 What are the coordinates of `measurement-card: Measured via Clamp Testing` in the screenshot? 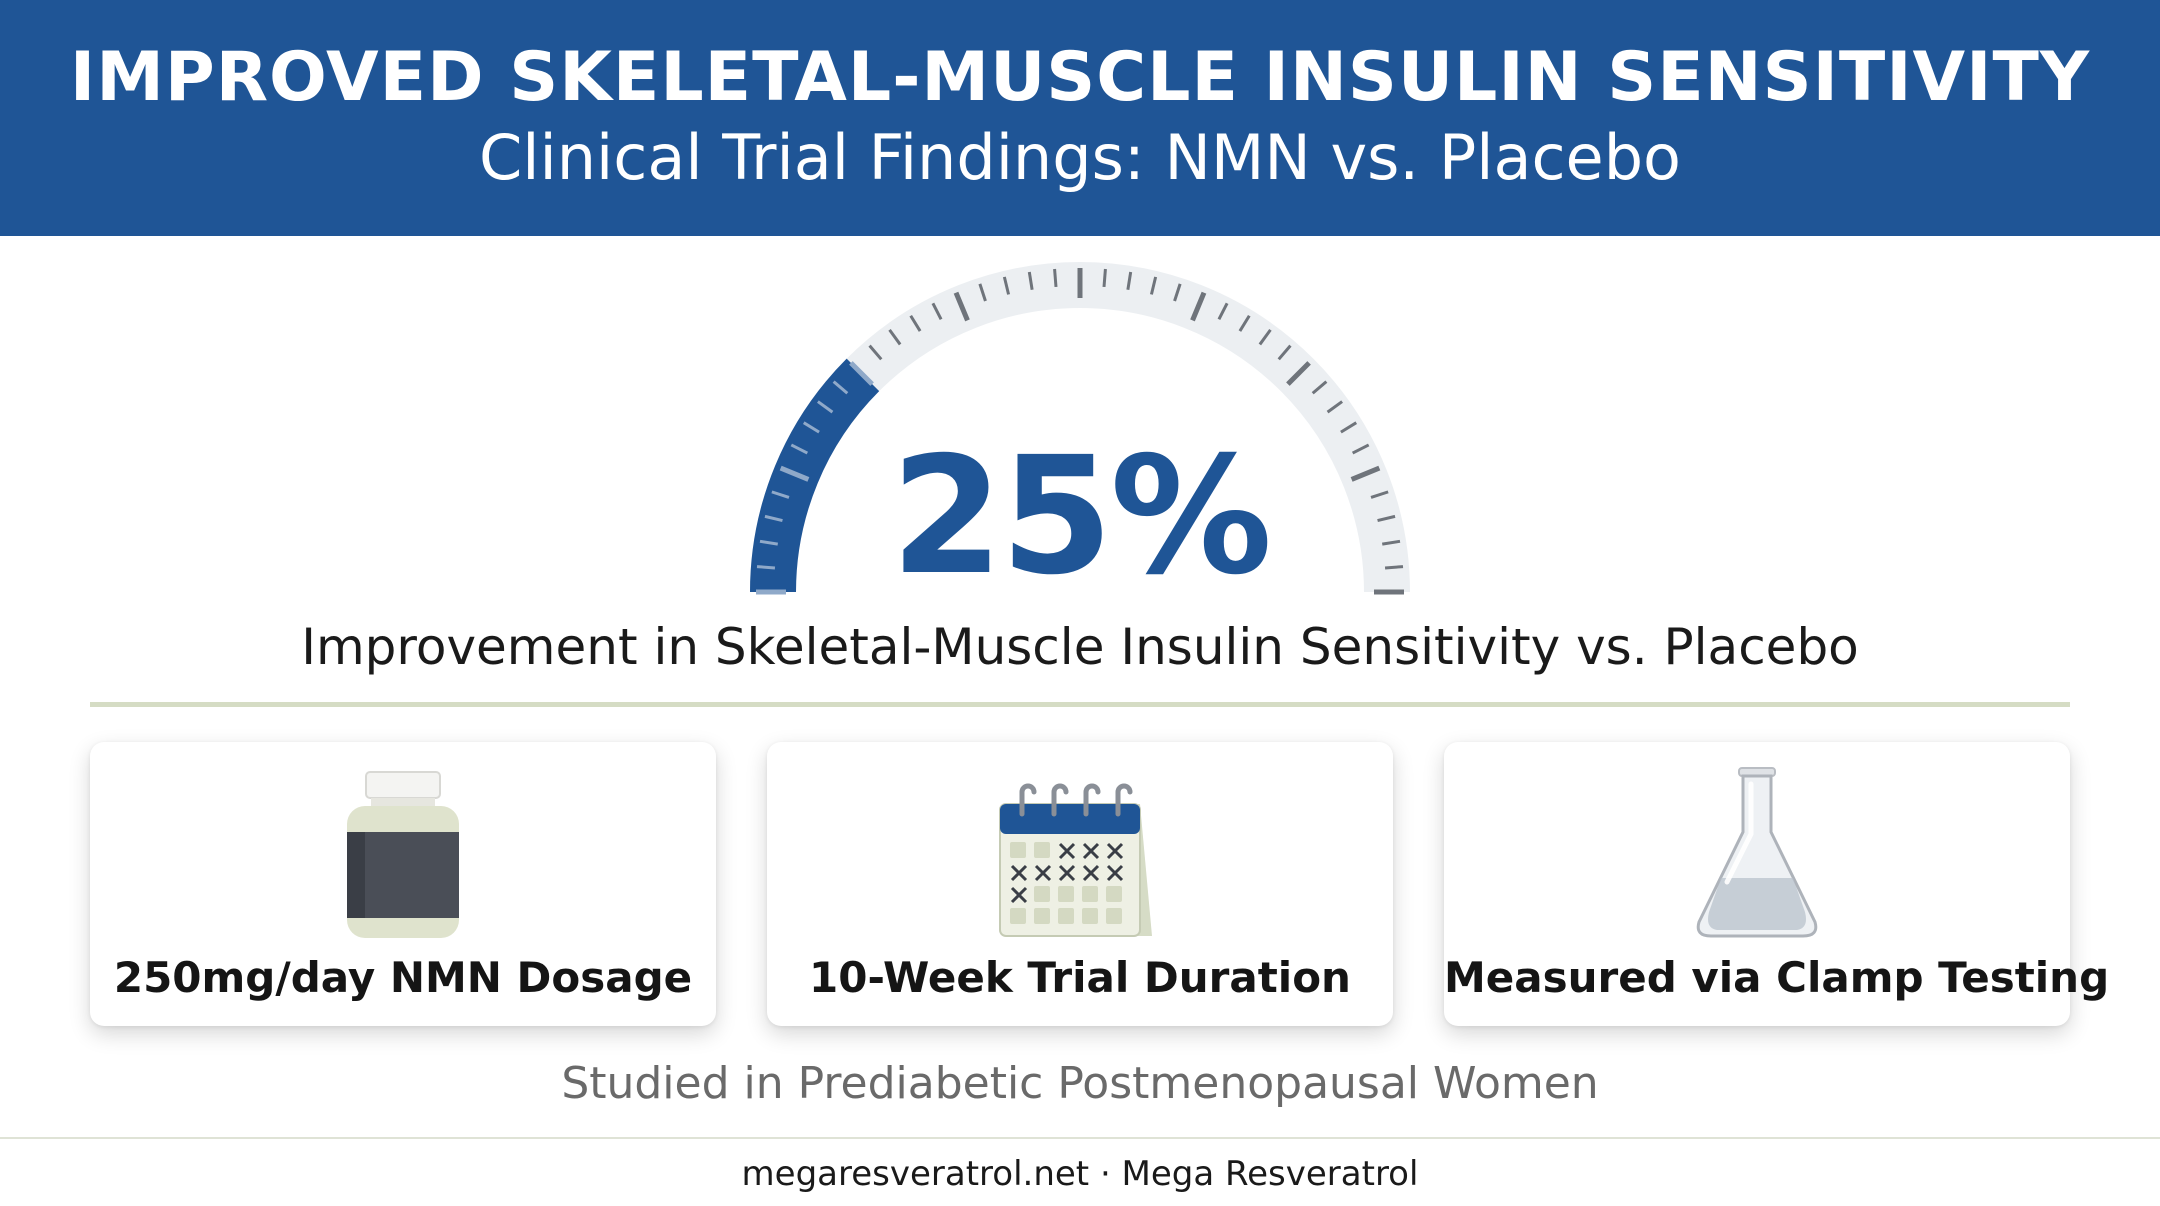 It's located at (1777, 884).